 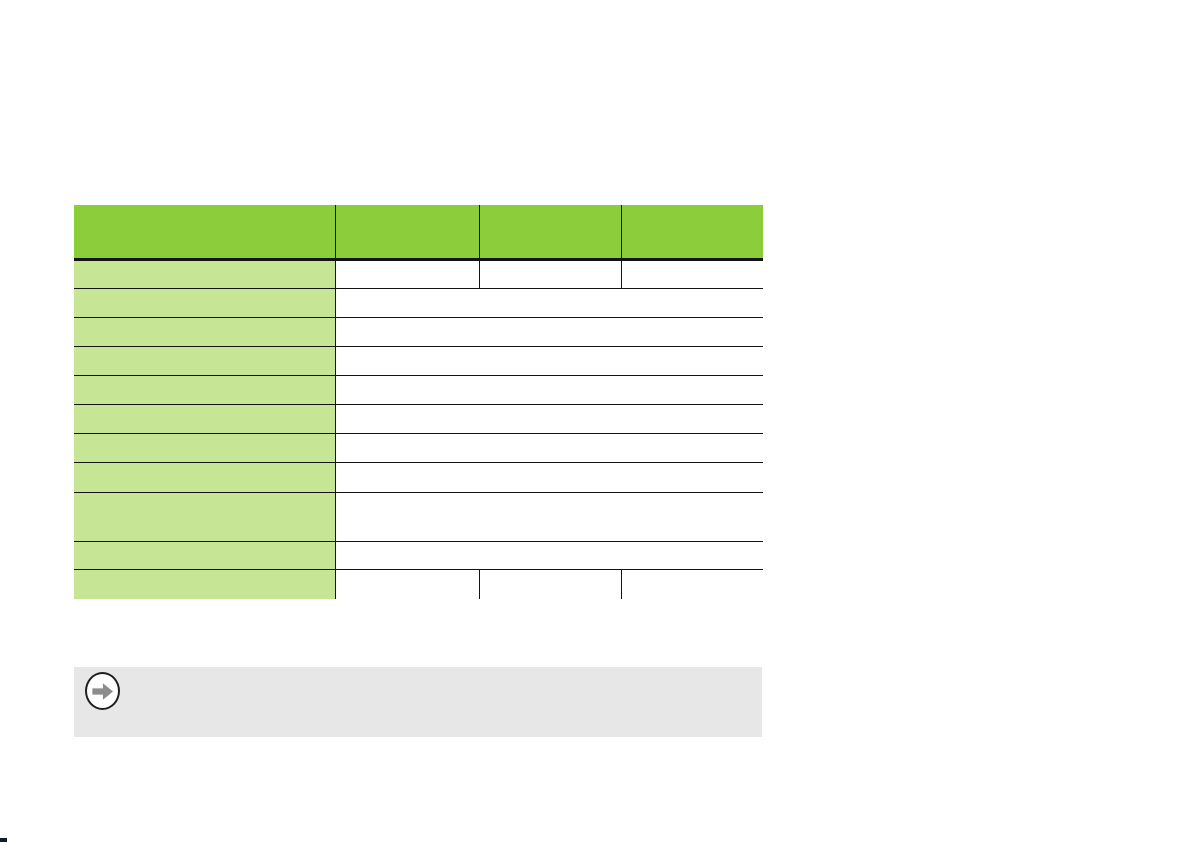 What do you see at coordinates (205, 231) in the screenshot?
I see `header-label-cell` at bounding box center [205, 231].